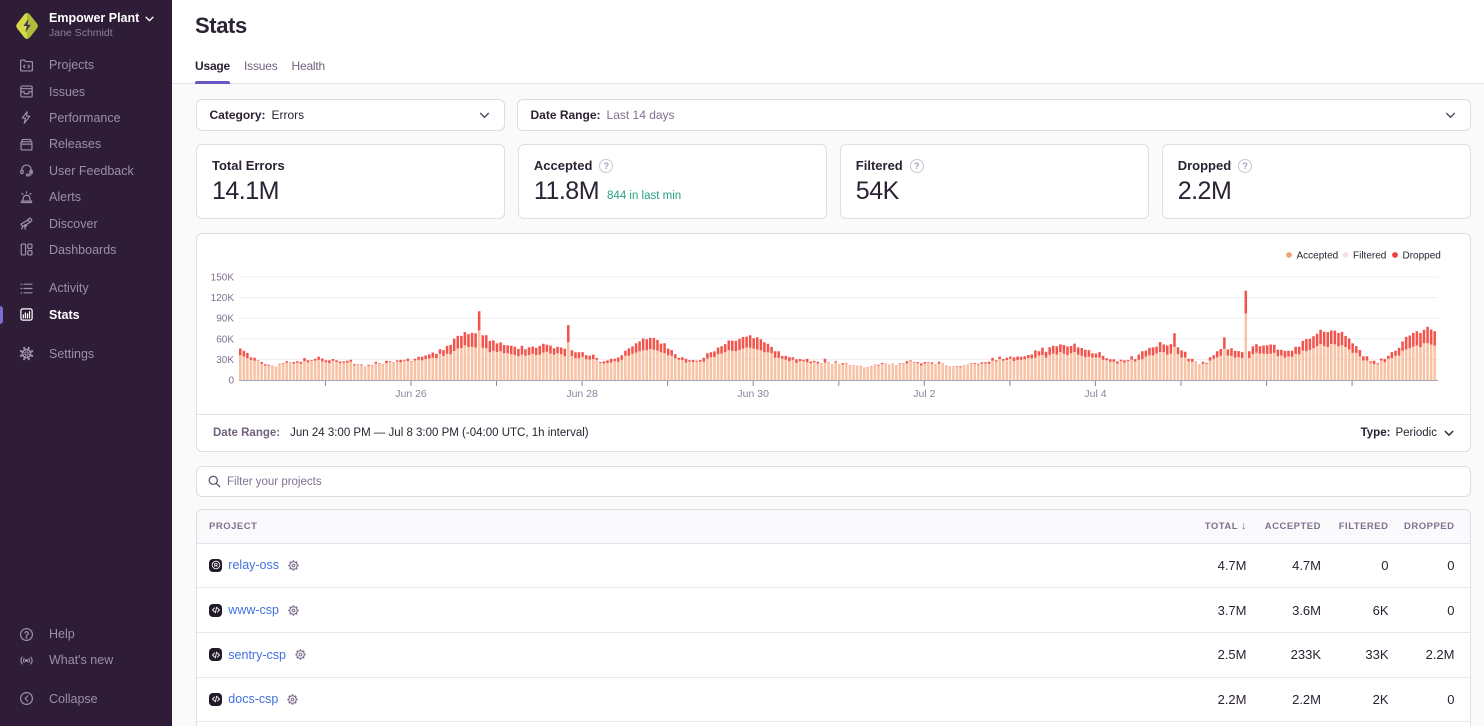 This screenshot has height=726, width=1484. What do you see at coordinates (753, 394) in the screenshot?
I see `svg-text: Jun 30` at bounding box center [753, 394].